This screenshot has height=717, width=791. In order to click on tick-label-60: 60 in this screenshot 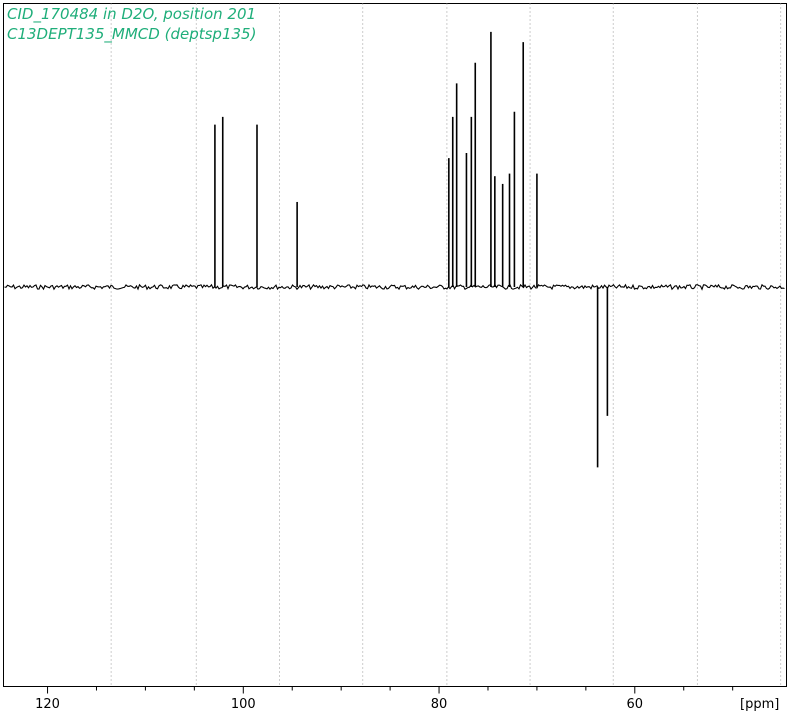, I will do `click(635, 704)`.